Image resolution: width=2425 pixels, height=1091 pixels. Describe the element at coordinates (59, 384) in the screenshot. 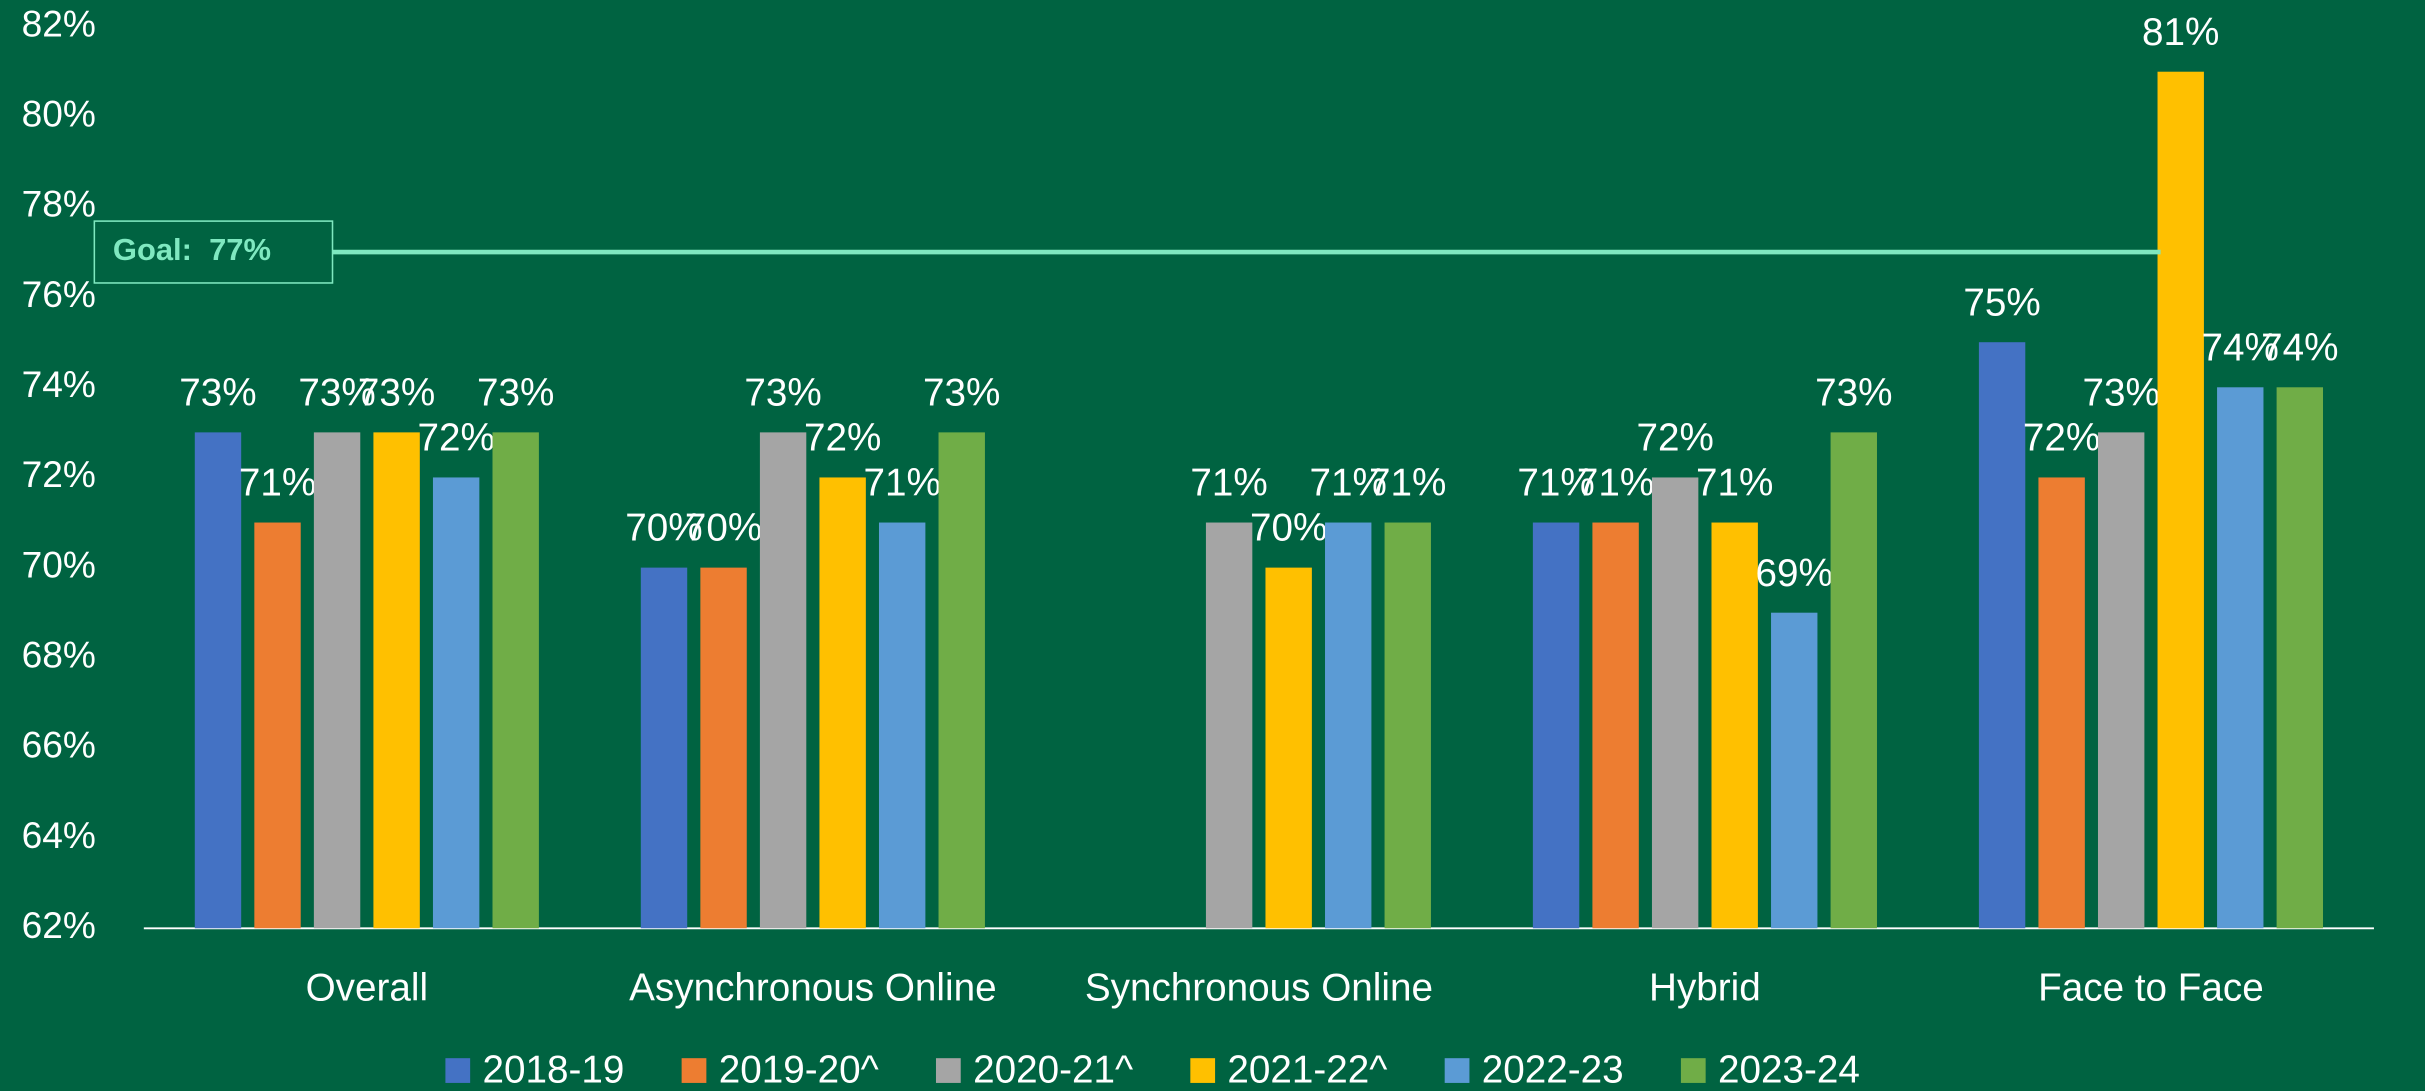

I see `y-tick-label: 74%` at that location.